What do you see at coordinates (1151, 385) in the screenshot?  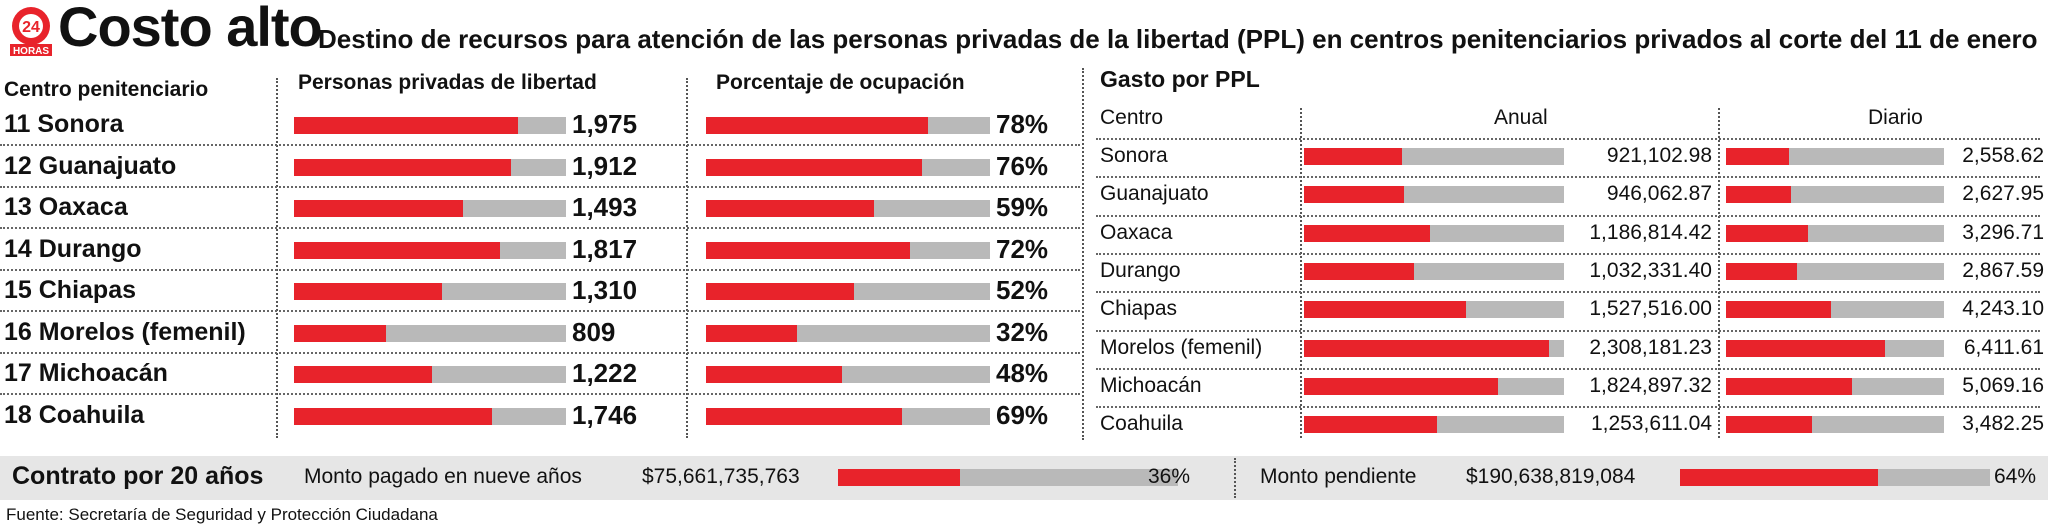 I see `gasto-center-label: Michoacán` at bounding box center [1151, 385].